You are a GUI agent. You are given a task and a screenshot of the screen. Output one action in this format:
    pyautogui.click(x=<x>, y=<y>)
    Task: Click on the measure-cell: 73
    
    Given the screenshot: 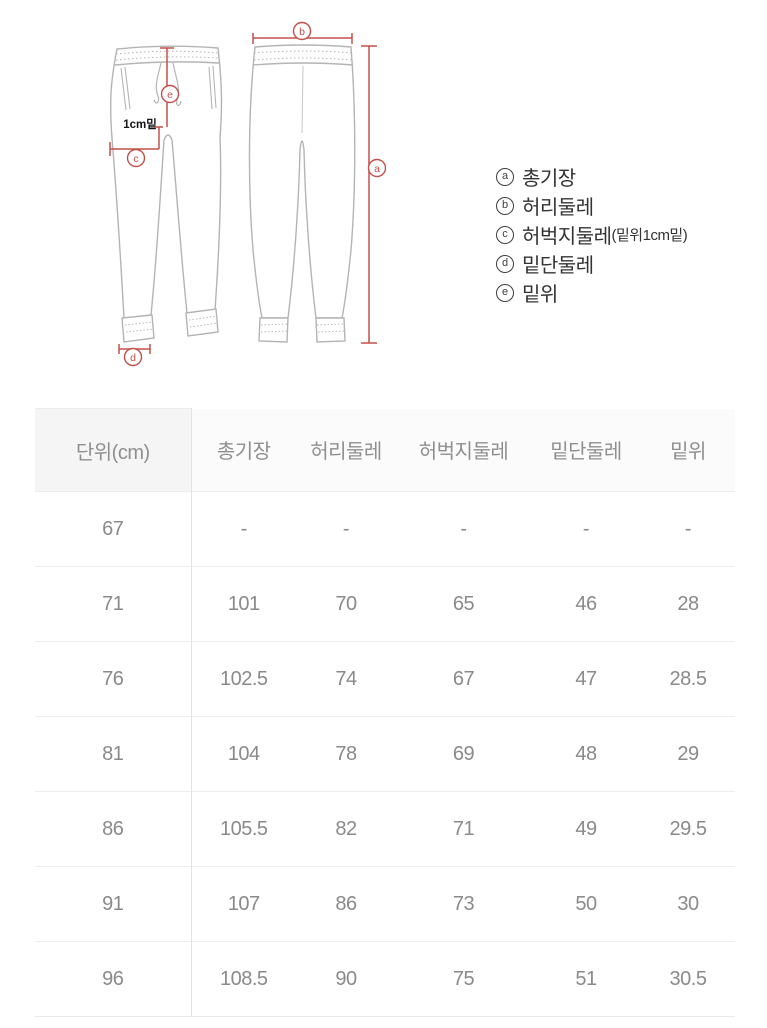 What is the action you would take?
    pyautogui.click(x=463, y=904)
    